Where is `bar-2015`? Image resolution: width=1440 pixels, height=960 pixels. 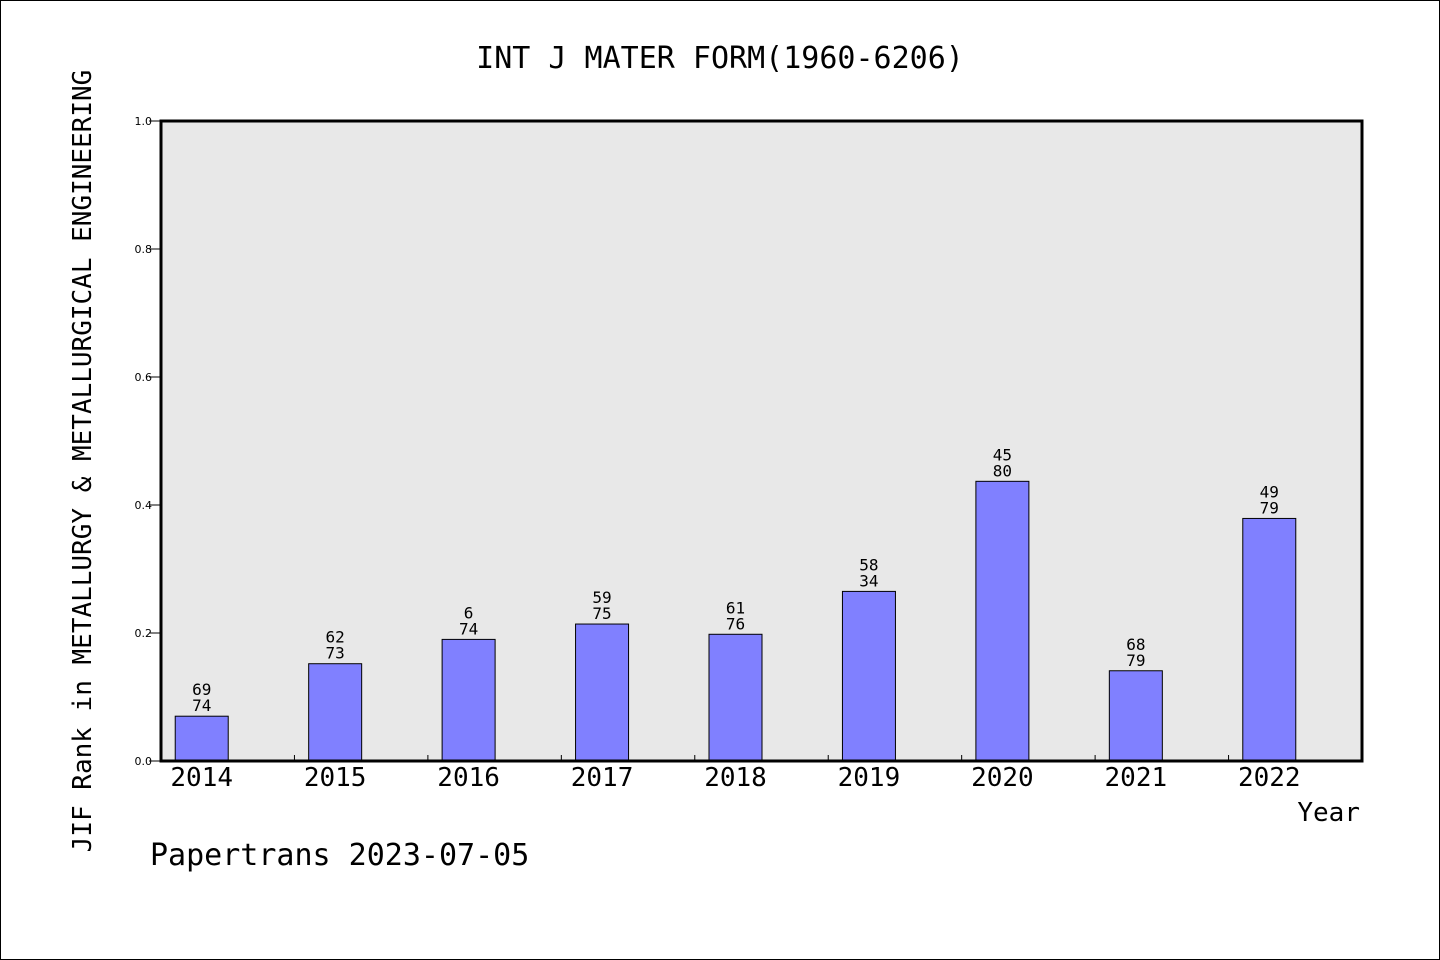
bar-2015 is located at coordinates (335, 712).